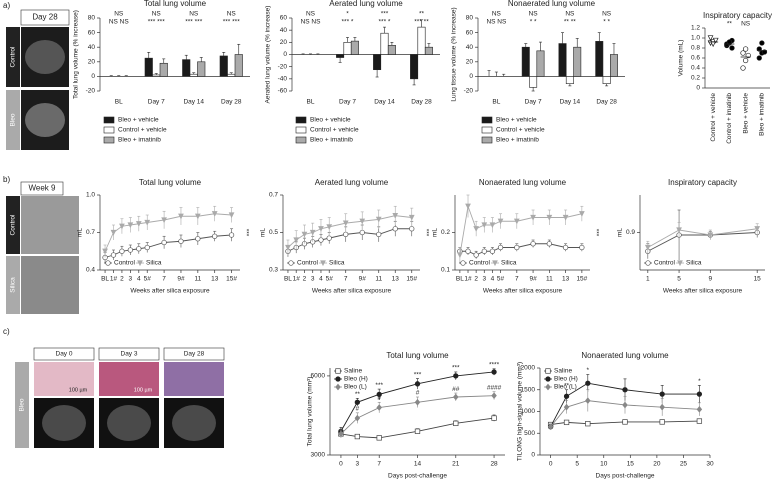  I want to click on y-axis-label: Total lung volume (% increase), so click(76, 54).